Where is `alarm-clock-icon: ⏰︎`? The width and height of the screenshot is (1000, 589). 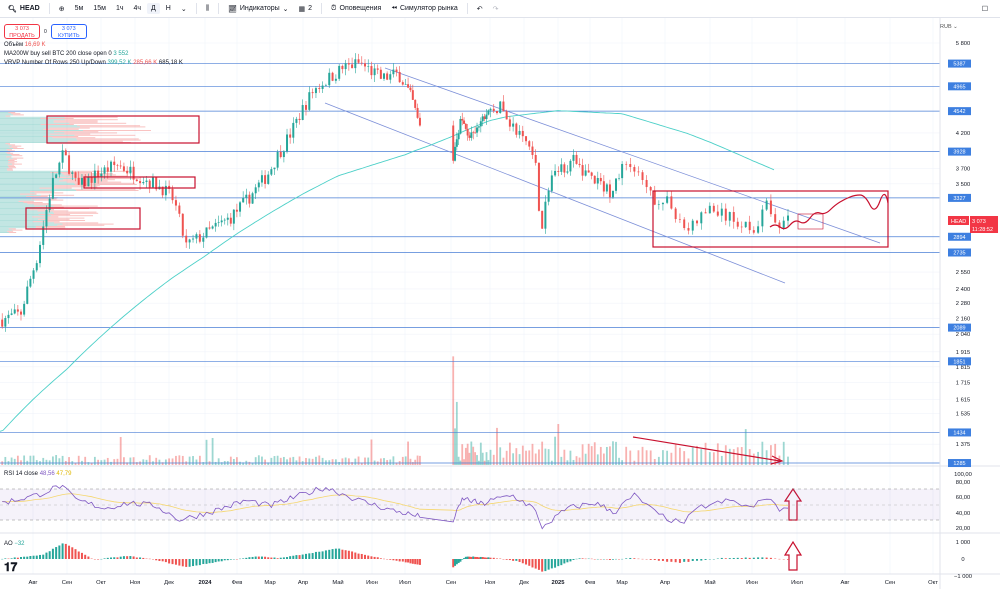 alarm-clock-icon: ⏰︎ is located at coordinates (334, 8).